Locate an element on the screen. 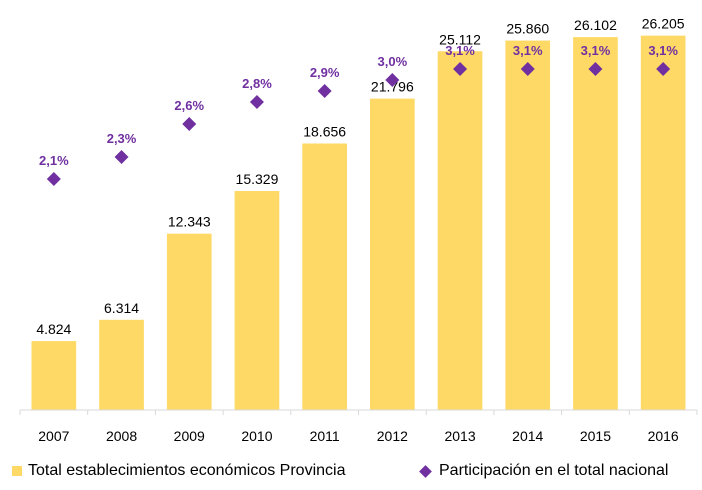  percent-label-2010: 2,8% is located at coordinates (257, 83).